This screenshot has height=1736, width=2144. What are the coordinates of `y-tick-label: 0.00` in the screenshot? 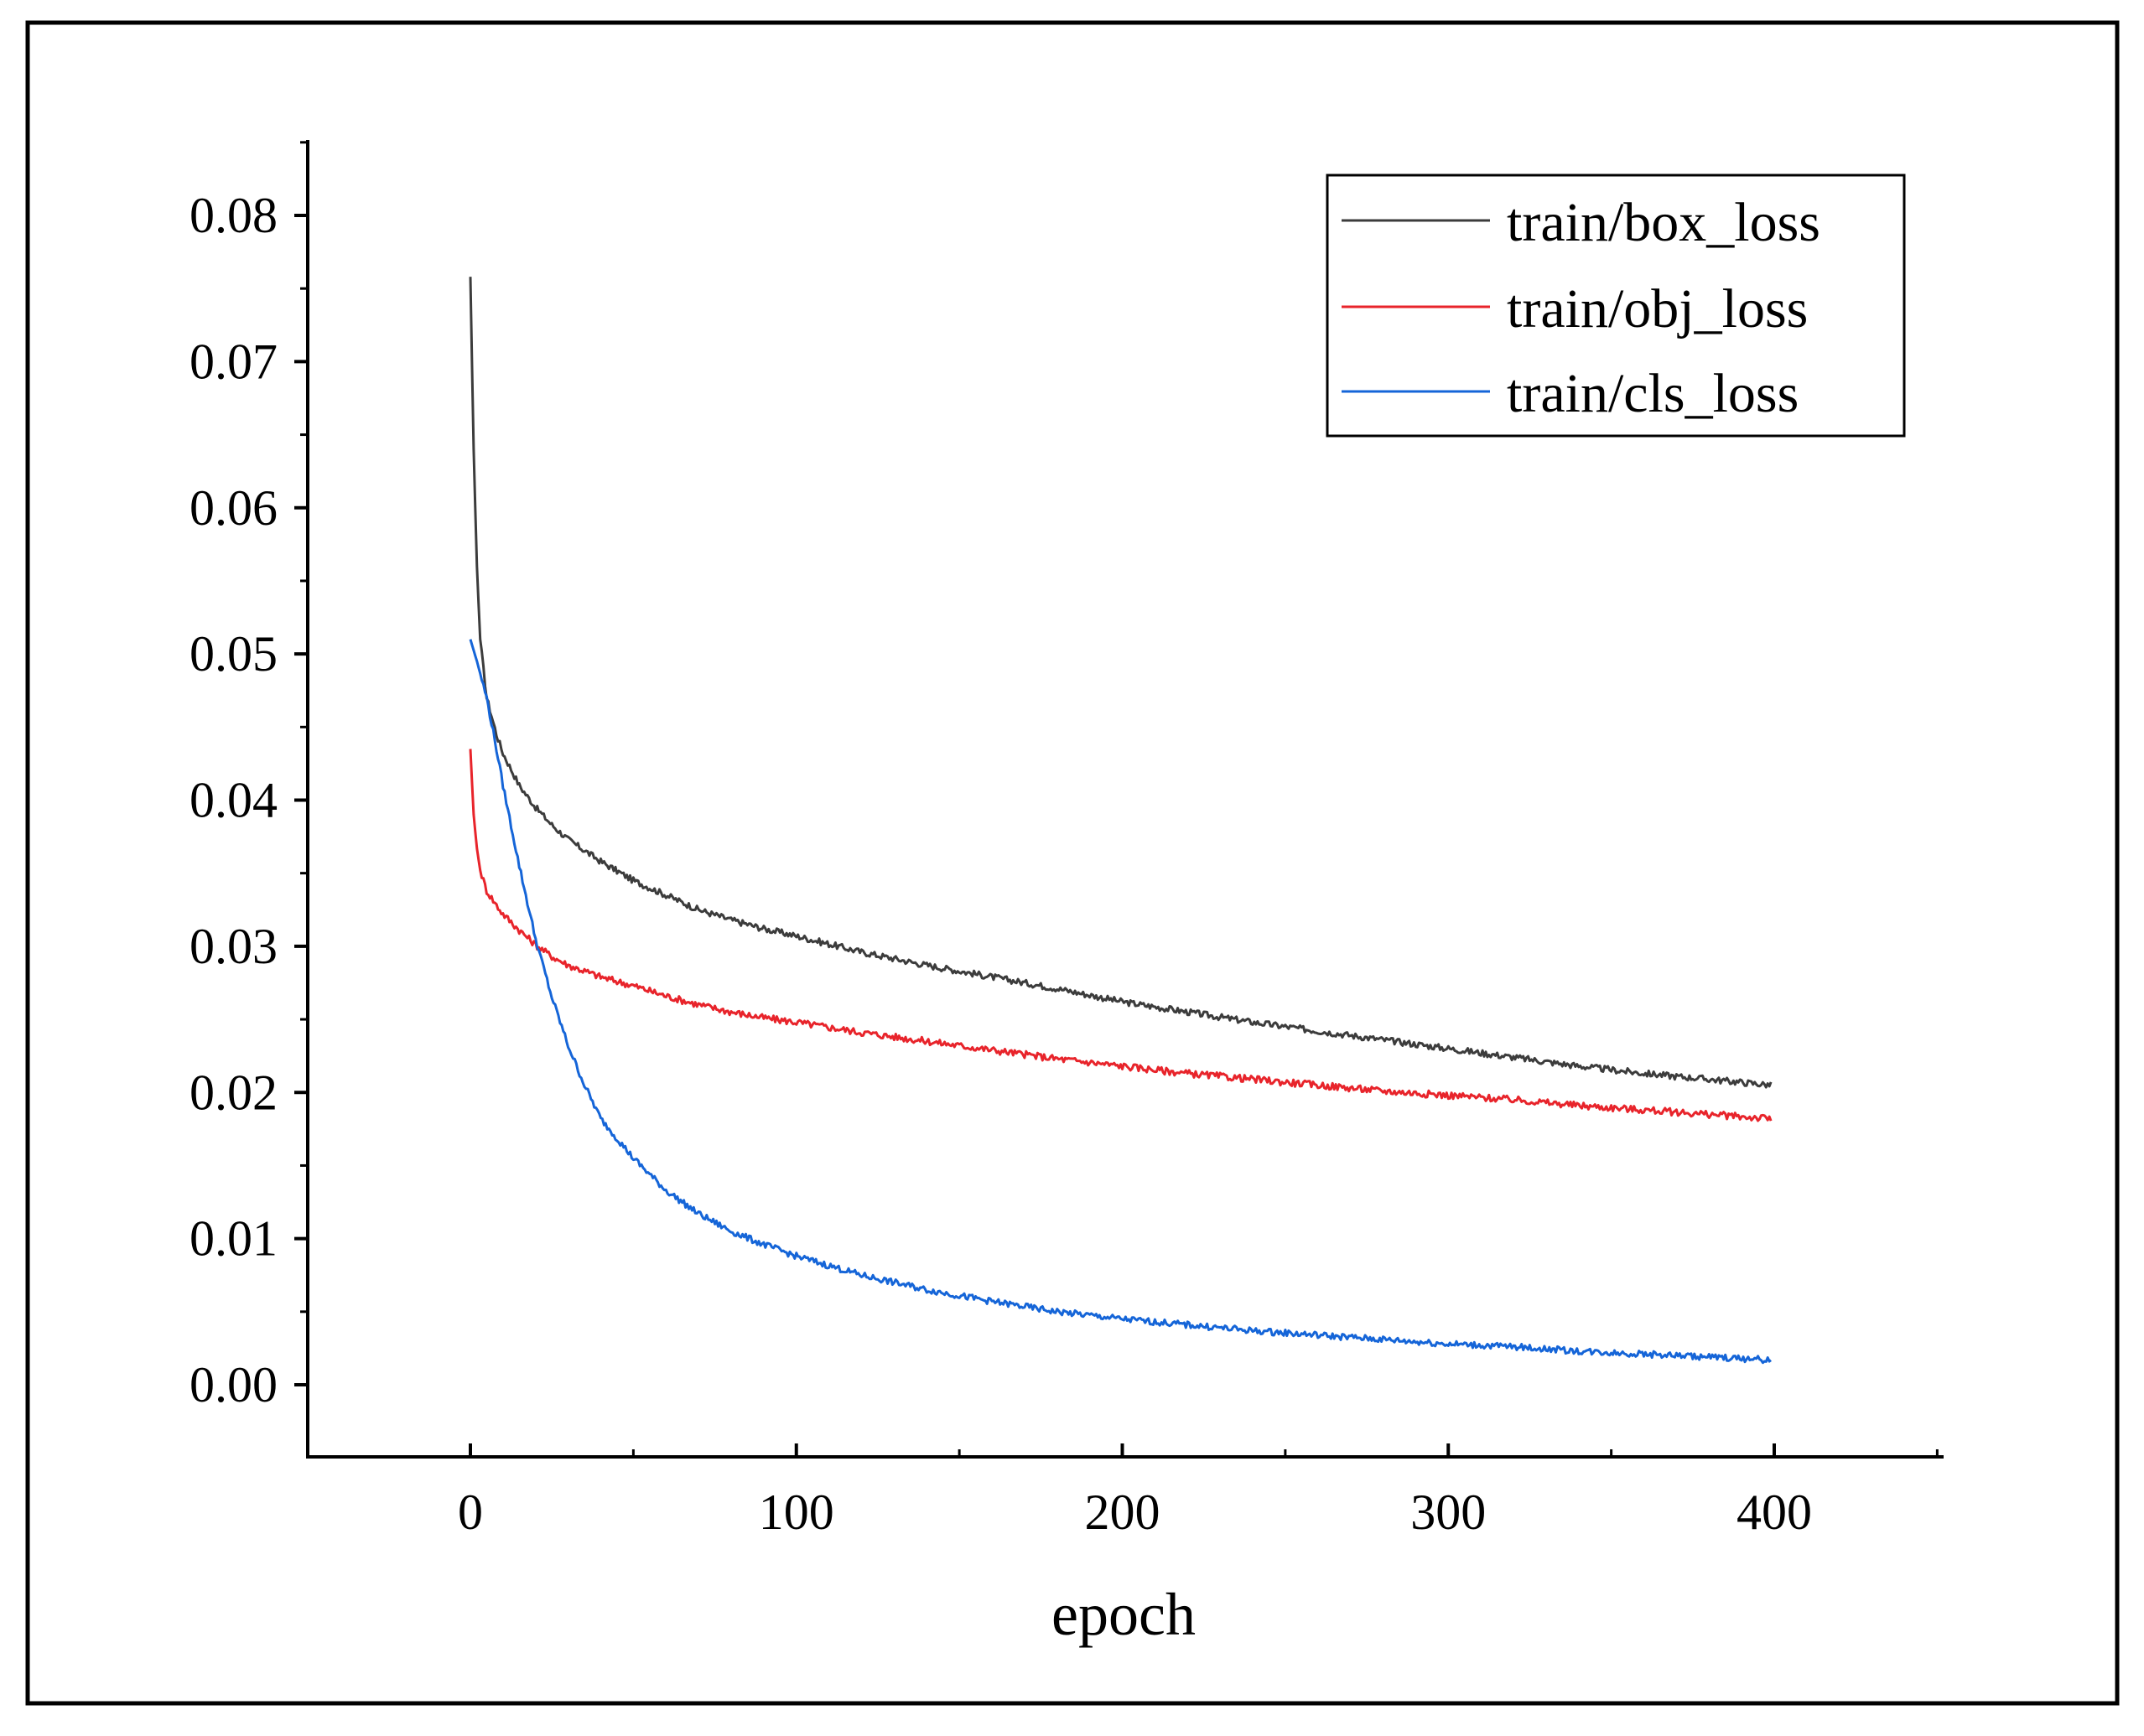 It's located at (233, 1385).